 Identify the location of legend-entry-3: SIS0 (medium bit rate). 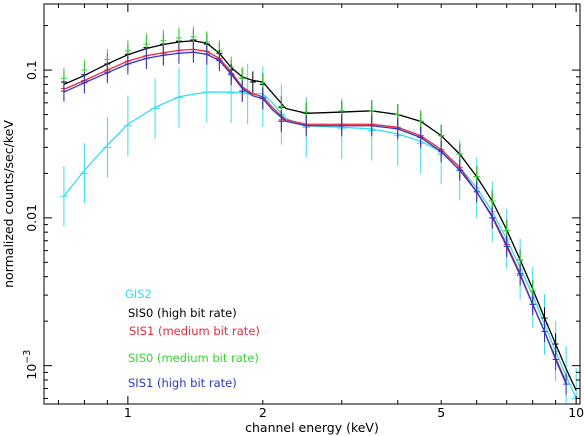
(193, 358).